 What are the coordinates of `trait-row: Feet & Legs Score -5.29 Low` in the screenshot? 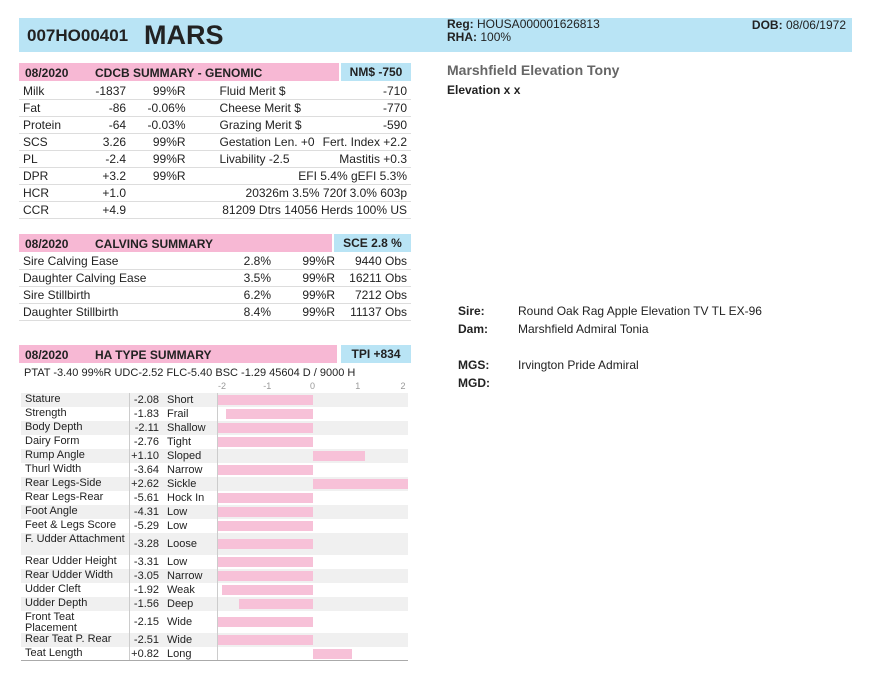 It's located at (214, 526).